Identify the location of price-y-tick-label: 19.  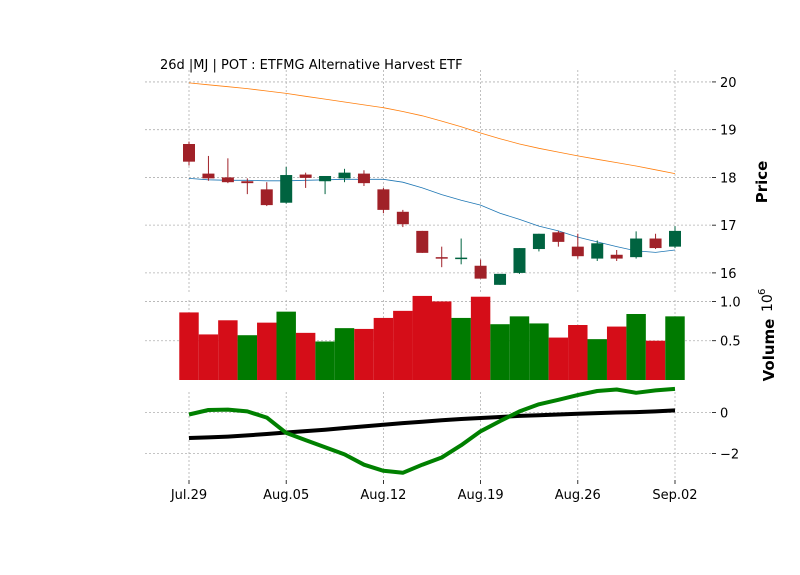
(728, 131).